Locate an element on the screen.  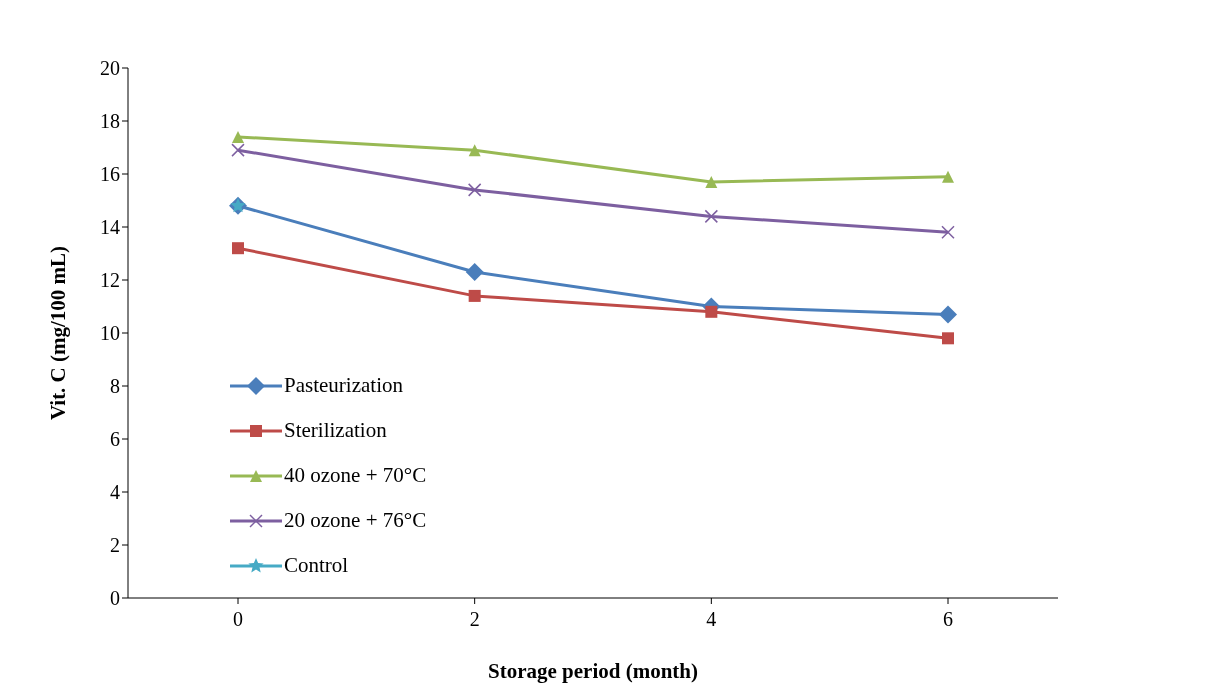
x-axis-title: Storage period (month) is located at coordinates (593, 671).